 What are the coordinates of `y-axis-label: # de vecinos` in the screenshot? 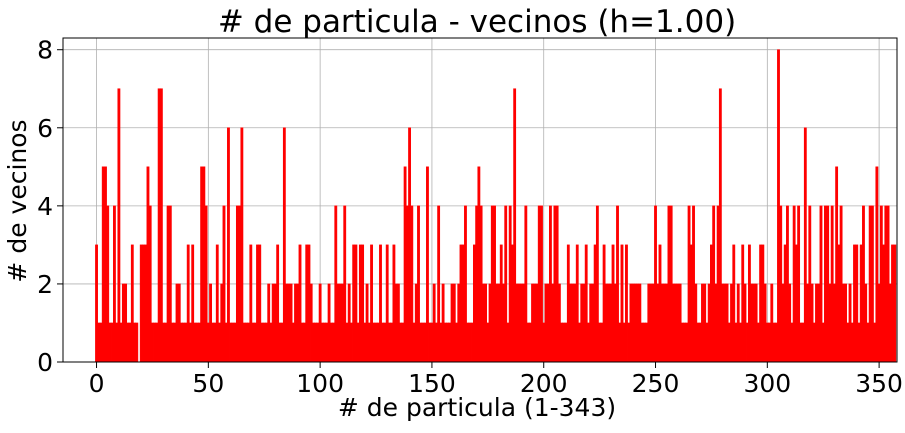 It's located at (17, 200).